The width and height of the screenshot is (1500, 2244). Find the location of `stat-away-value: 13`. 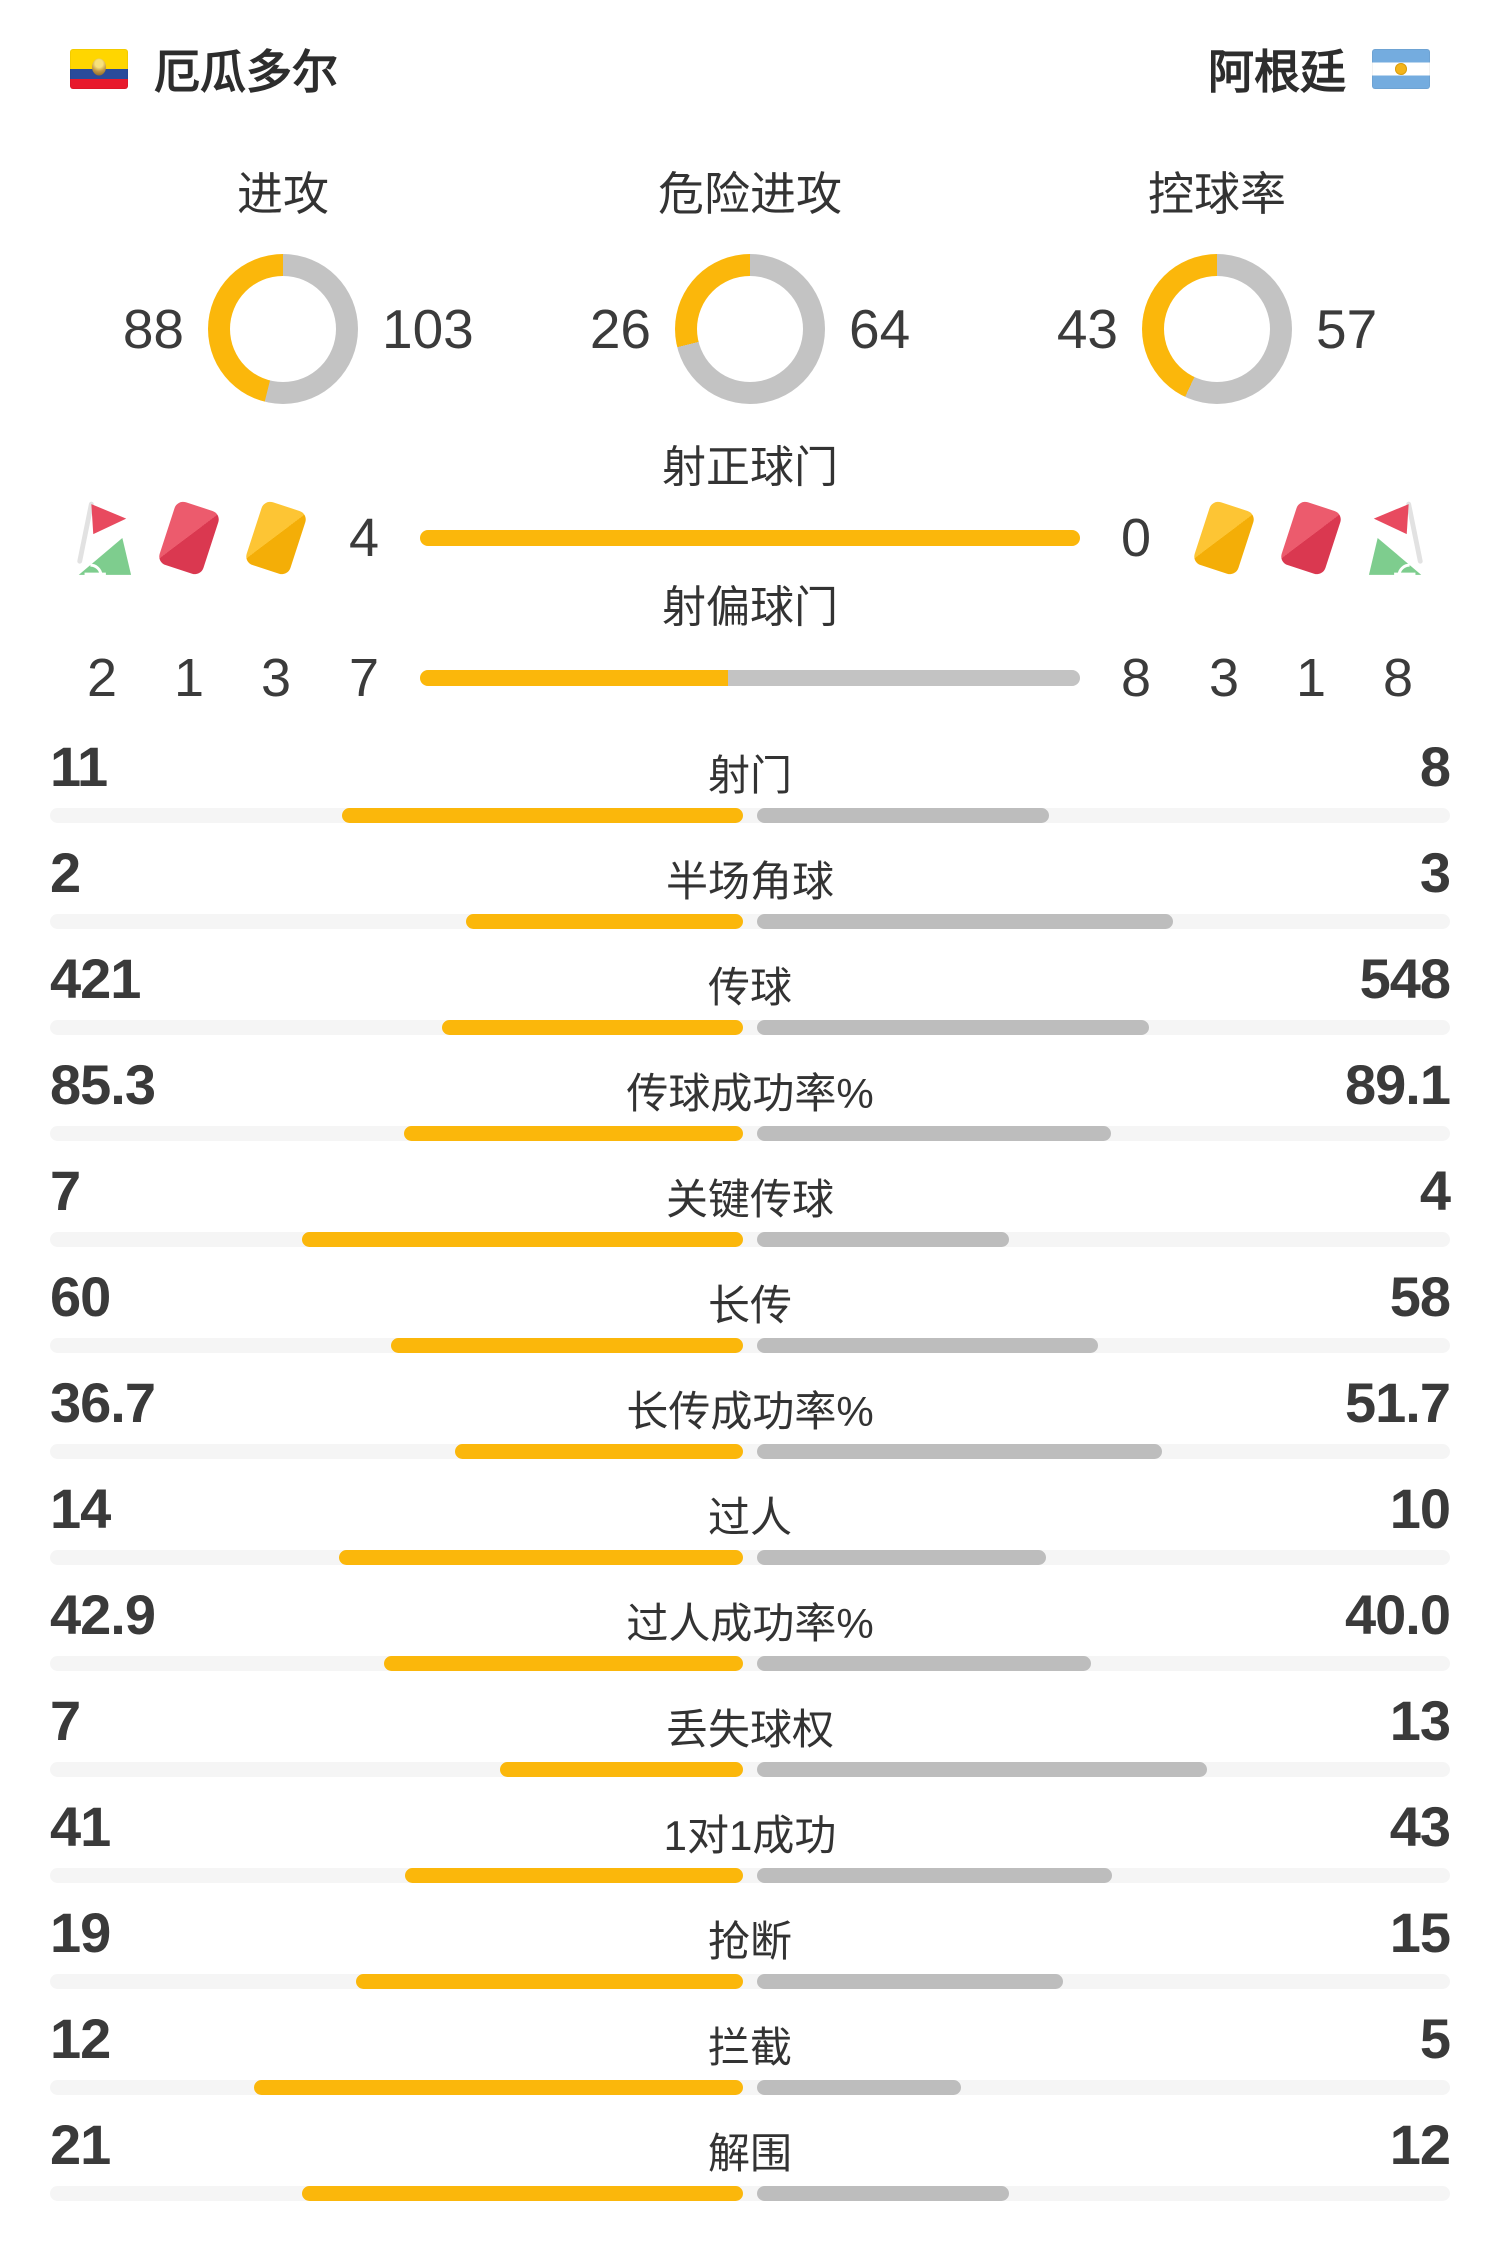

stat-away-value: 13 is located at coordinates (1420, 1720).